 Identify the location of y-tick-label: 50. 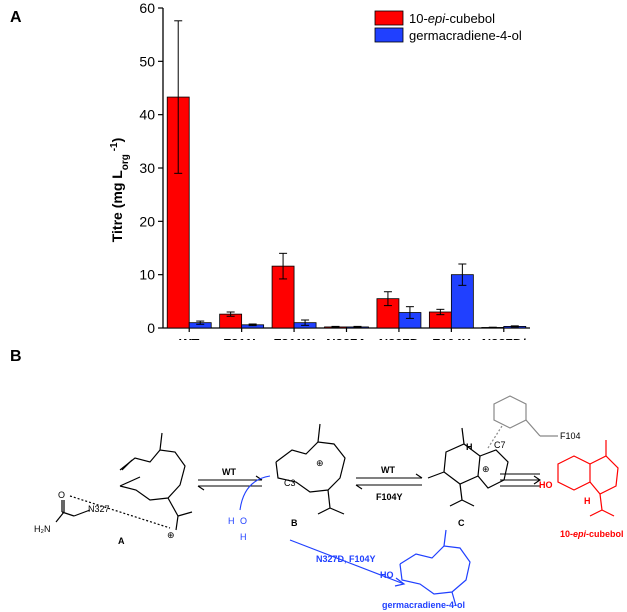
(147, 61).